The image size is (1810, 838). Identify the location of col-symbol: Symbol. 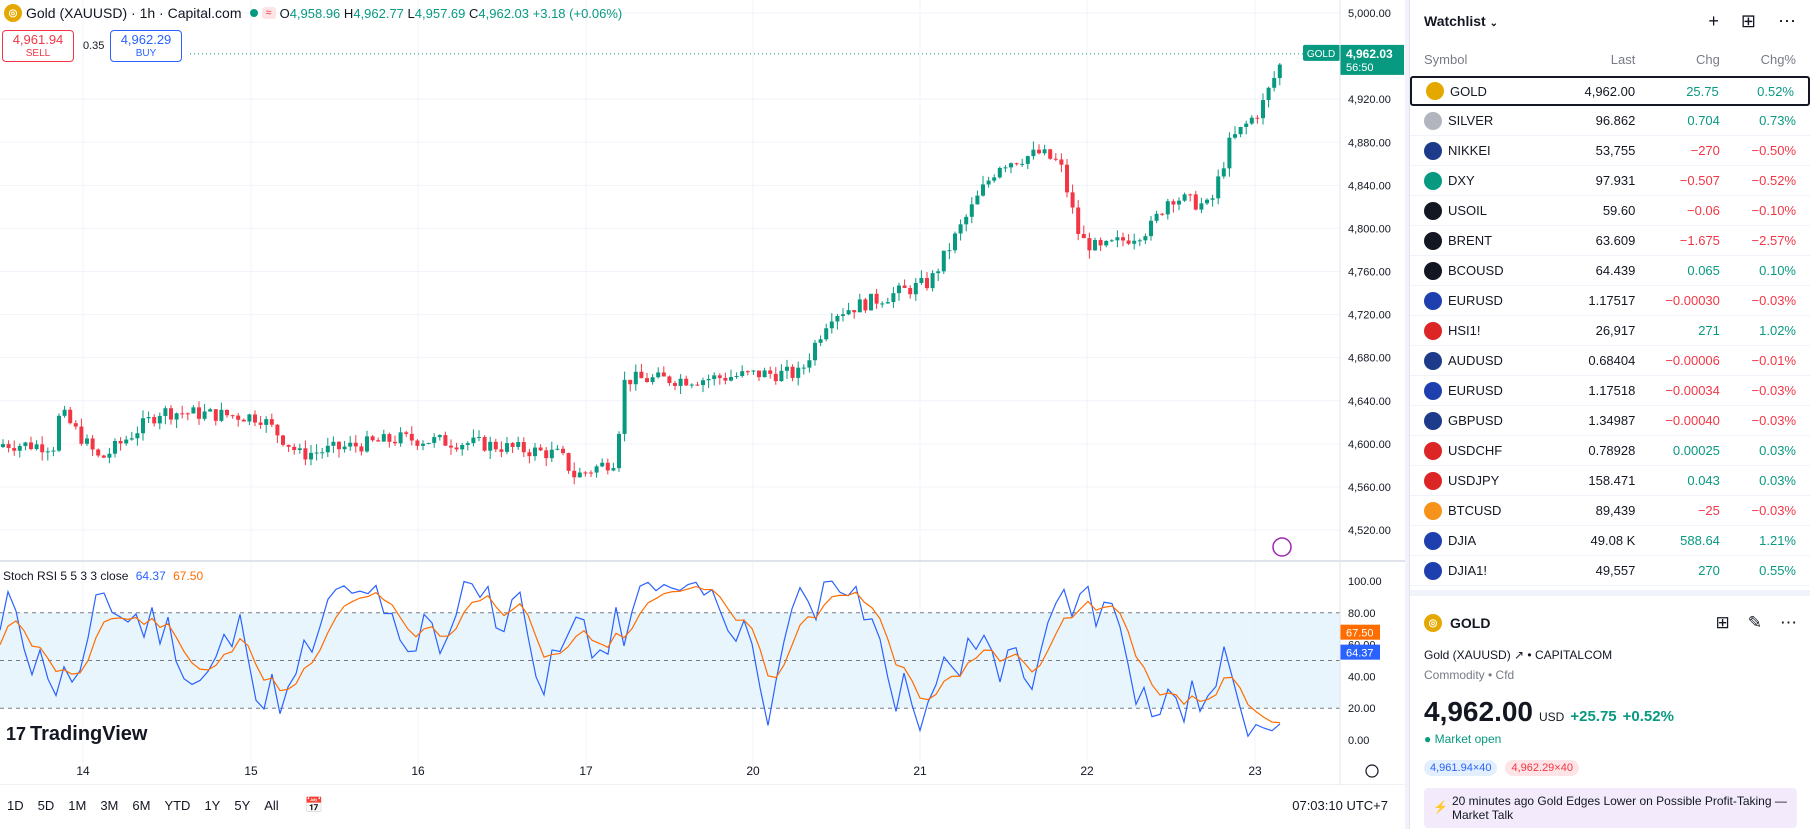
(1446, 59).